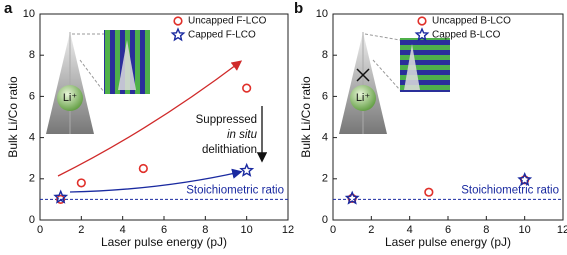 The width and height of the screenshot is (567, 255). I want to click on inset-b, so click(394, 83).